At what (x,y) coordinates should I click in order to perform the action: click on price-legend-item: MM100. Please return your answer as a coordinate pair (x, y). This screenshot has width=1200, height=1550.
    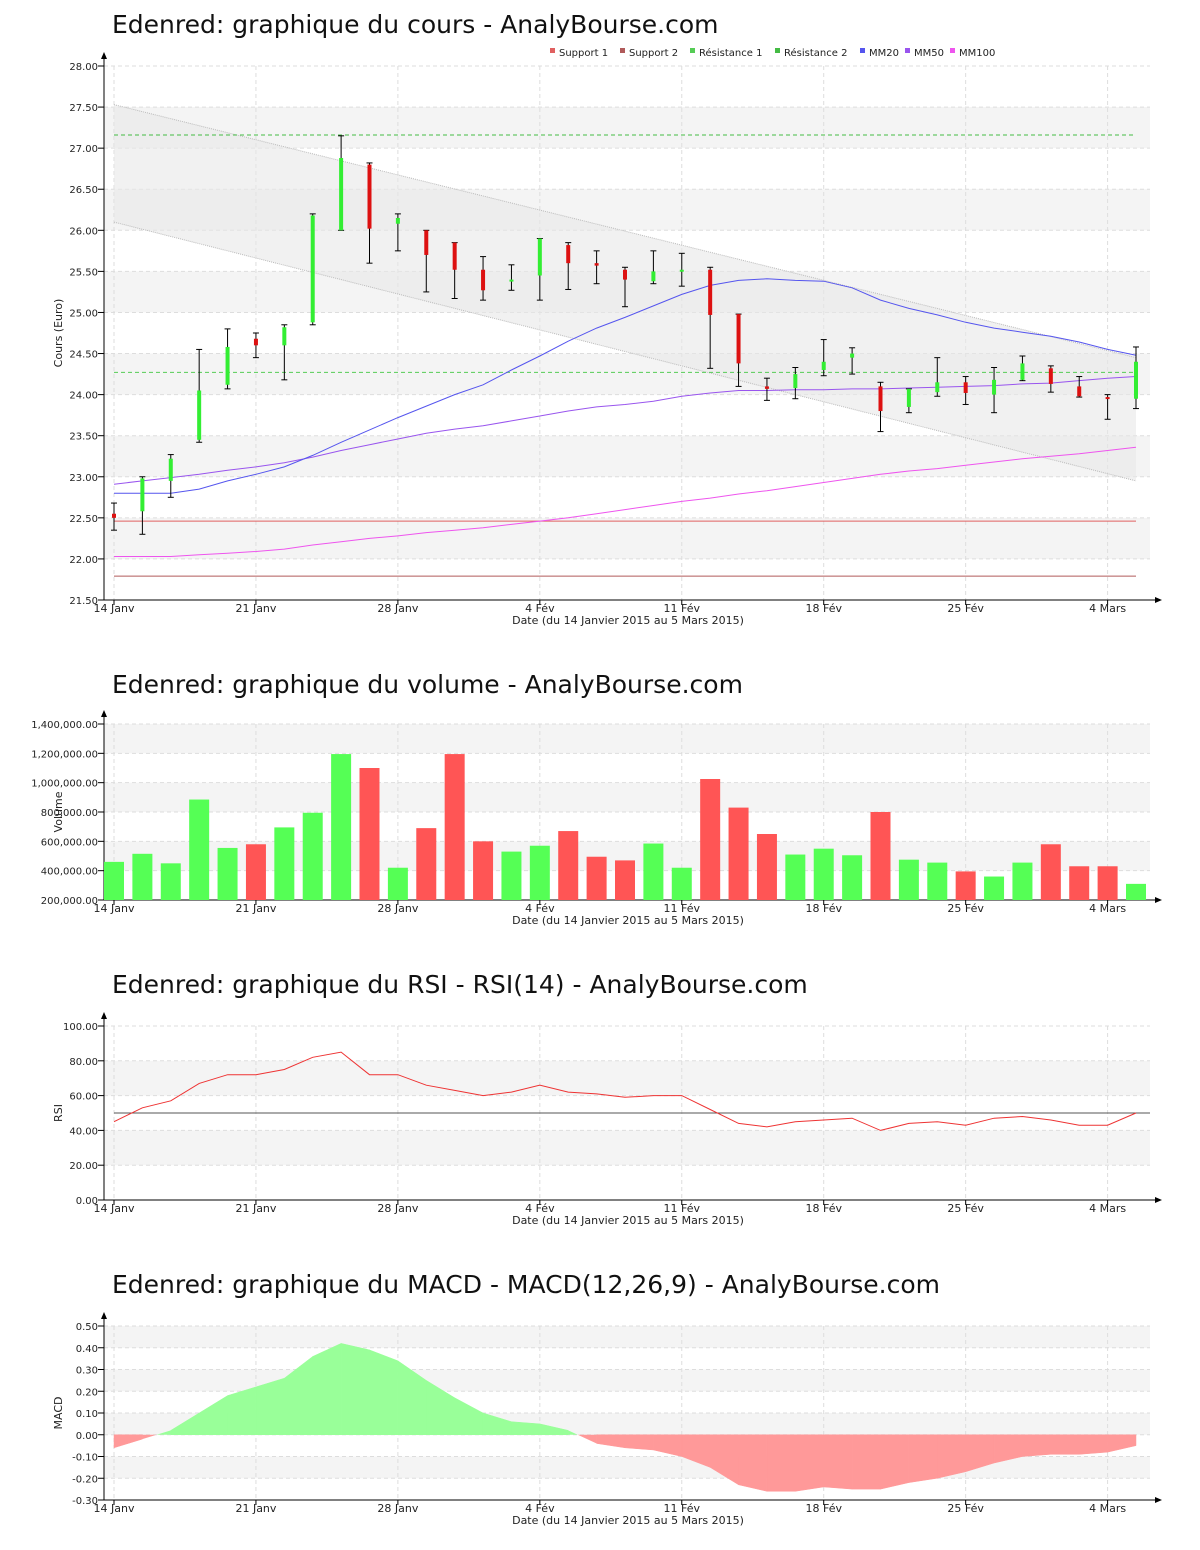
    Looking at the image, I should click on (977, 53).